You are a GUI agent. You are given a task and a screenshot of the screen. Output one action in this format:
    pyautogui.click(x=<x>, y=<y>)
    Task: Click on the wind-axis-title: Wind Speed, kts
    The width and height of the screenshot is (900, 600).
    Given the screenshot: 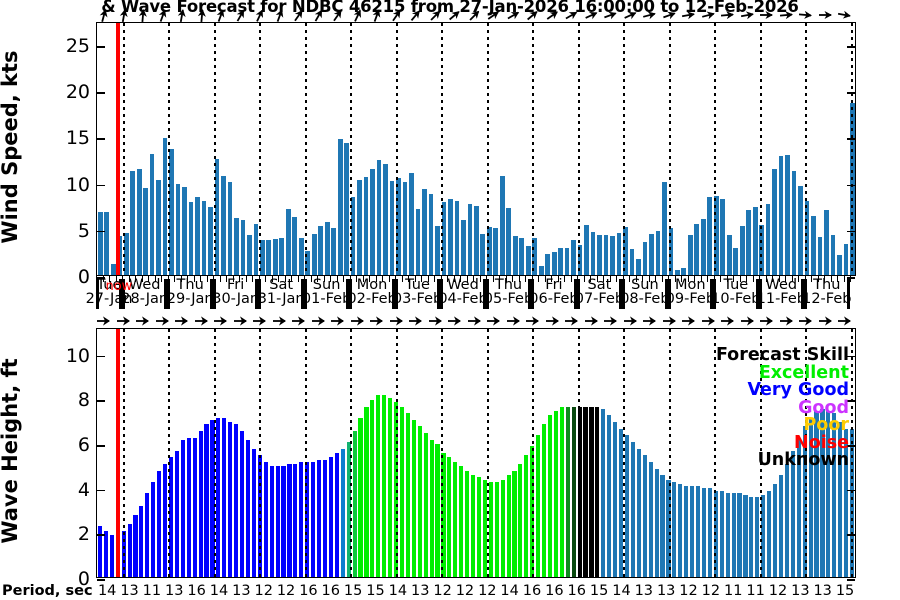 What is the action you would take?
    pyautogui.click(x=11, y=147)
    